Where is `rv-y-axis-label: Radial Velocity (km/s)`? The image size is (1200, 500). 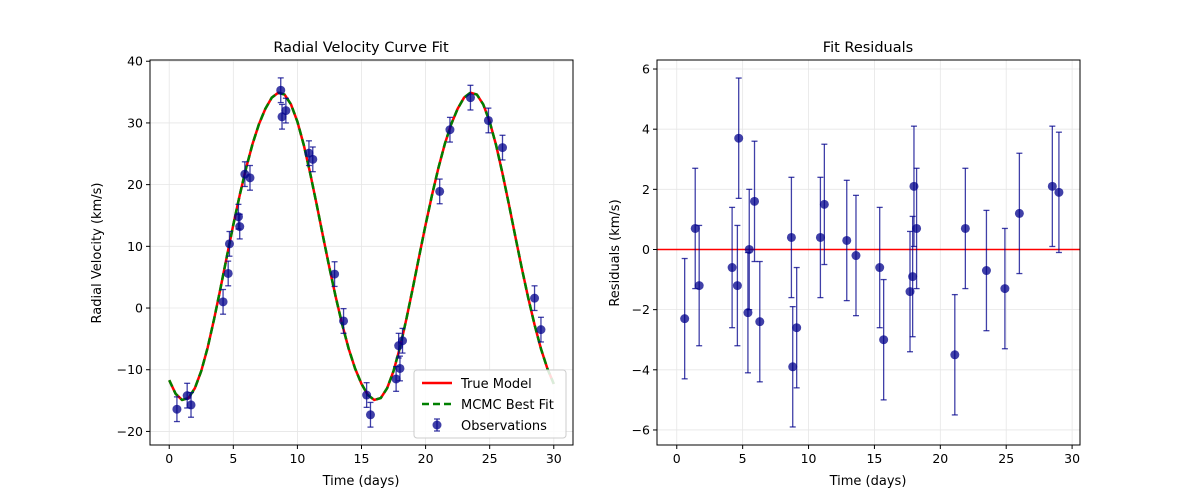 rv-y-axis-label: Radial Velocity (km/s) is located at coordinates (97, 253).